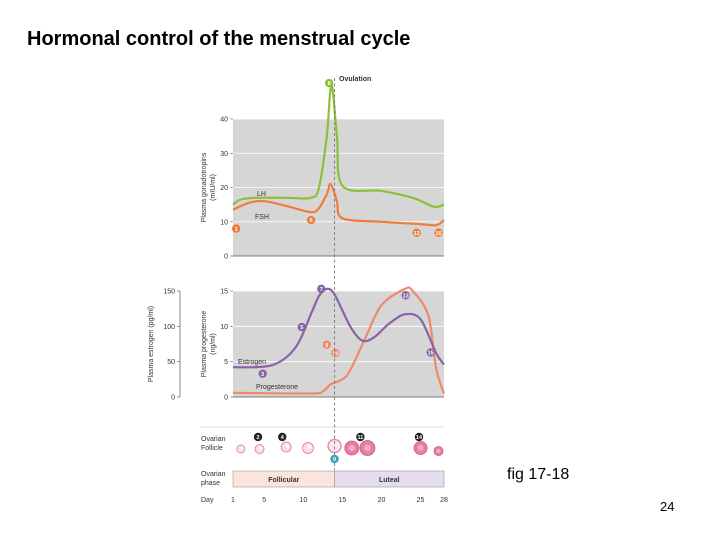  Describe the element at coordinates (213, 344) in the screenshot. I see `progesterone-ylabel-line2: (ng/ml)` at that location.